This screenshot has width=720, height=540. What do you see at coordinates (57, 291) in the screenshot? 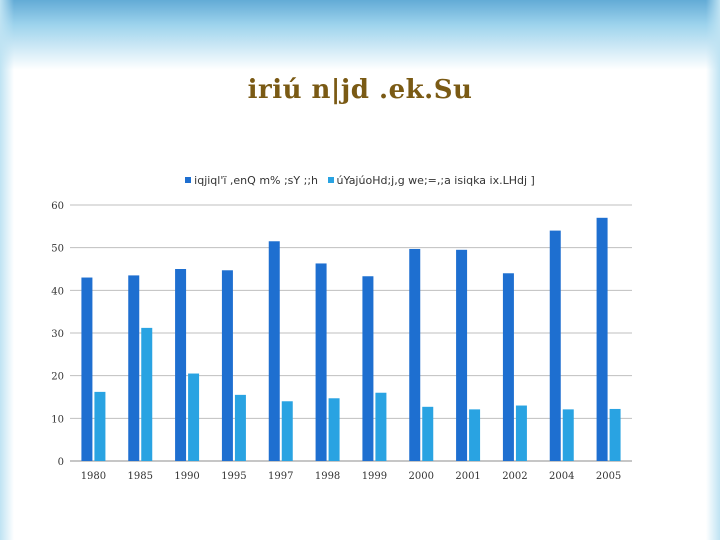
I see `y-tick-label: 40` at bounding box center [57, 291].